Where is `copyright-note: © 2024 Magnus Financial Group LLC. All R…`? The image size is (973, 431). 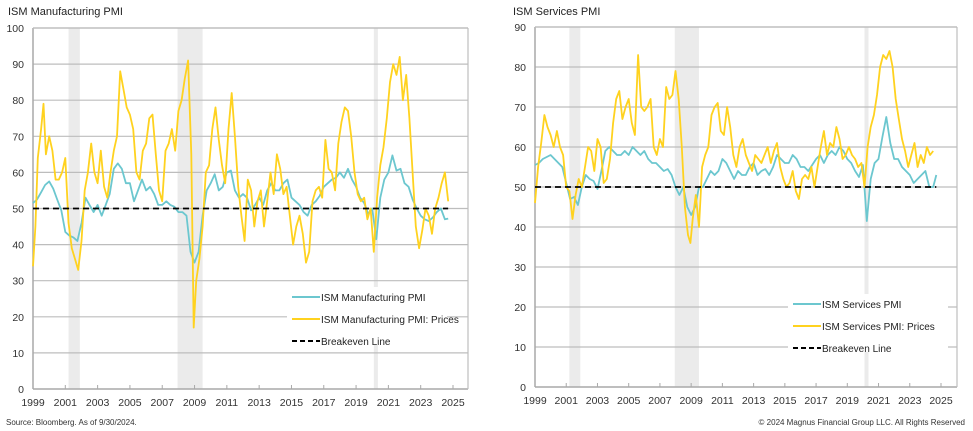 copyright-note: © 2024 Magnus Financial Group LLC. All R… is located at coordinates (861, 422).